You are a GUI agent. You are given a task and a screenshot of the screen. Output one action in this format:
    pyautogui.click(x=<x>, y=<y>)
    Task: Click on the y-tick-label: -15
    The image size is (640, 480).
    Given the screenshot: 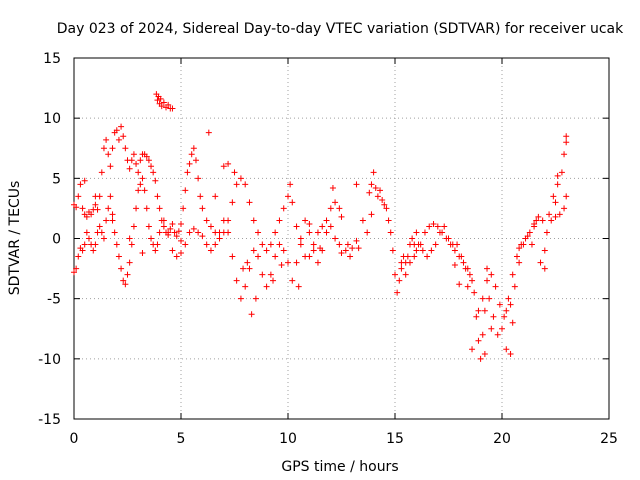 What is the action you would take?
    pyautogui.click(x=49, y=420)
    